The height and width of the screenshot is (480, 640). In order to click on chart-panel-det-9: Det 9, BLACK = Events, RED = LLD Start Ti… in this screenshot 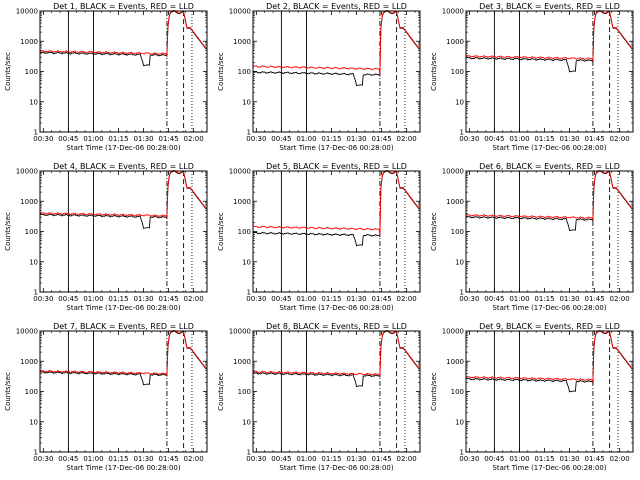, I will do `click(532, 397)`.